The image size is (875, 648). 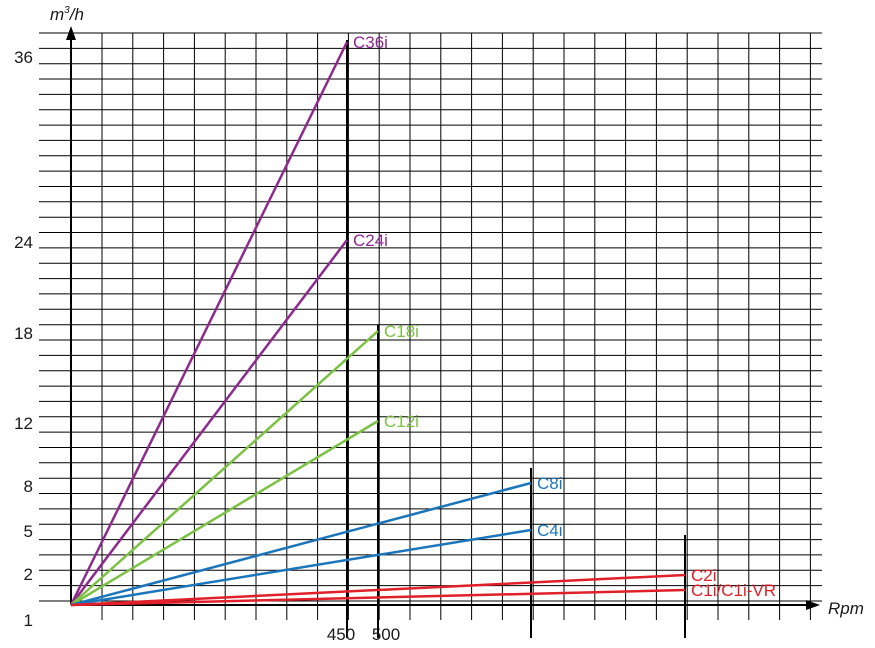 I want to click on y-tick-label: 8, so click(x=28, y=486).